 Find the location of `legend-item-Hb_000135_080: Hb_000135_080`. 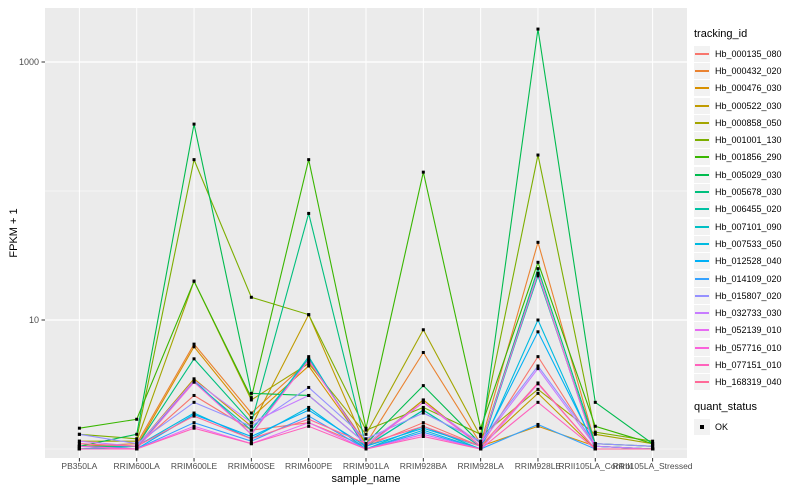

legend-item-Hb_000135_080: Hb_000135_080 is located at coordinates (746, 53).